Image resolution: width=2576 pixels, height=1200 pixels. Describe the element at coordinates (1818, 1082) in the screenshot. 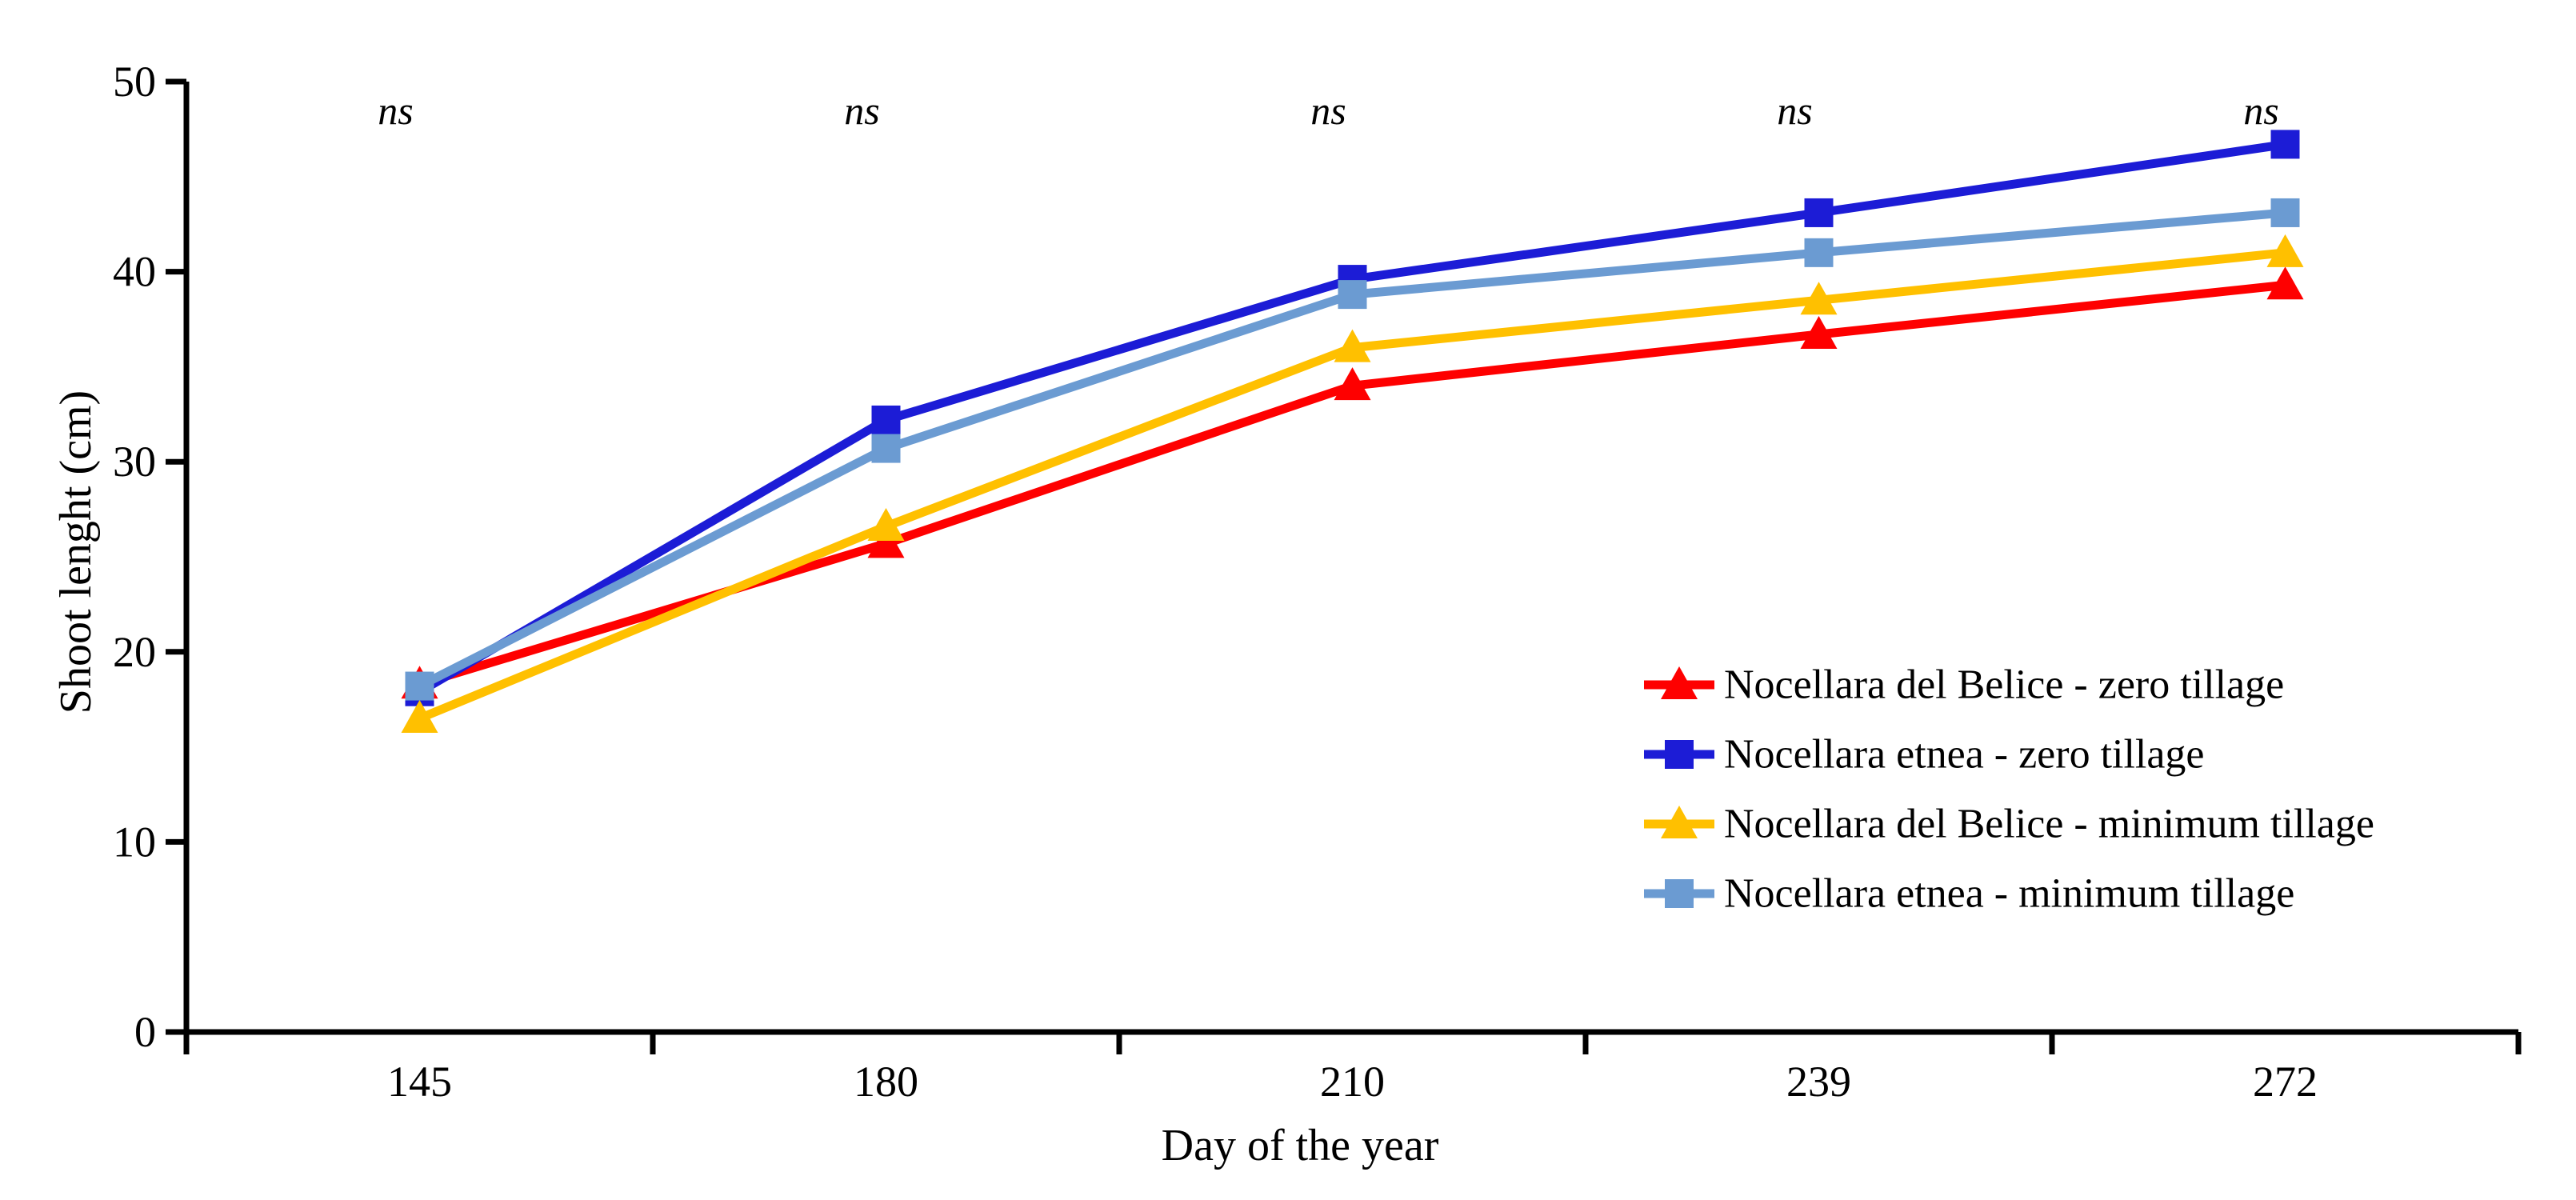

I see `x-tick-label: 239` at that location.